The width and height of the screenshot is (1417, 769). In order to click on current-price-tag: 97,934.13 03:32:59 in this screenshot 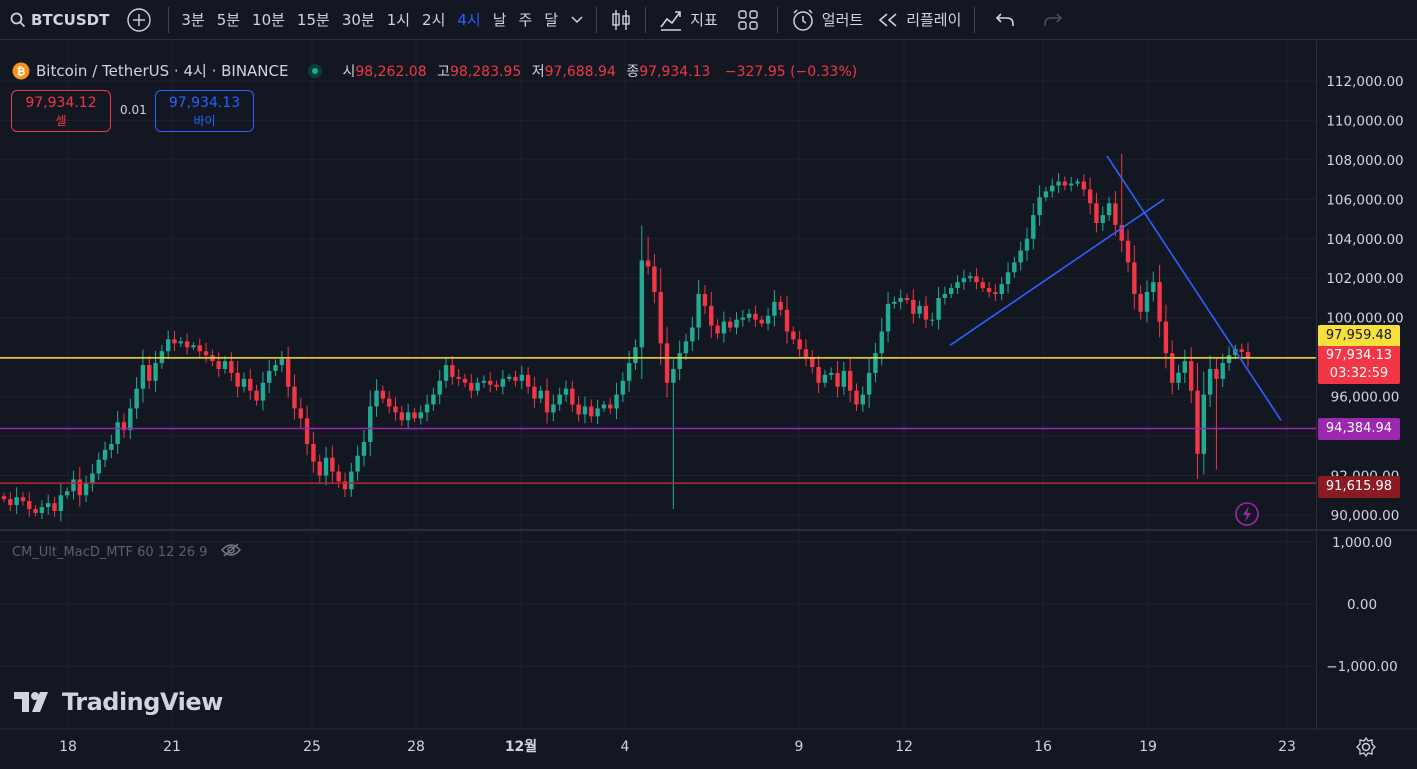, I will do `click(1359, 365)`.